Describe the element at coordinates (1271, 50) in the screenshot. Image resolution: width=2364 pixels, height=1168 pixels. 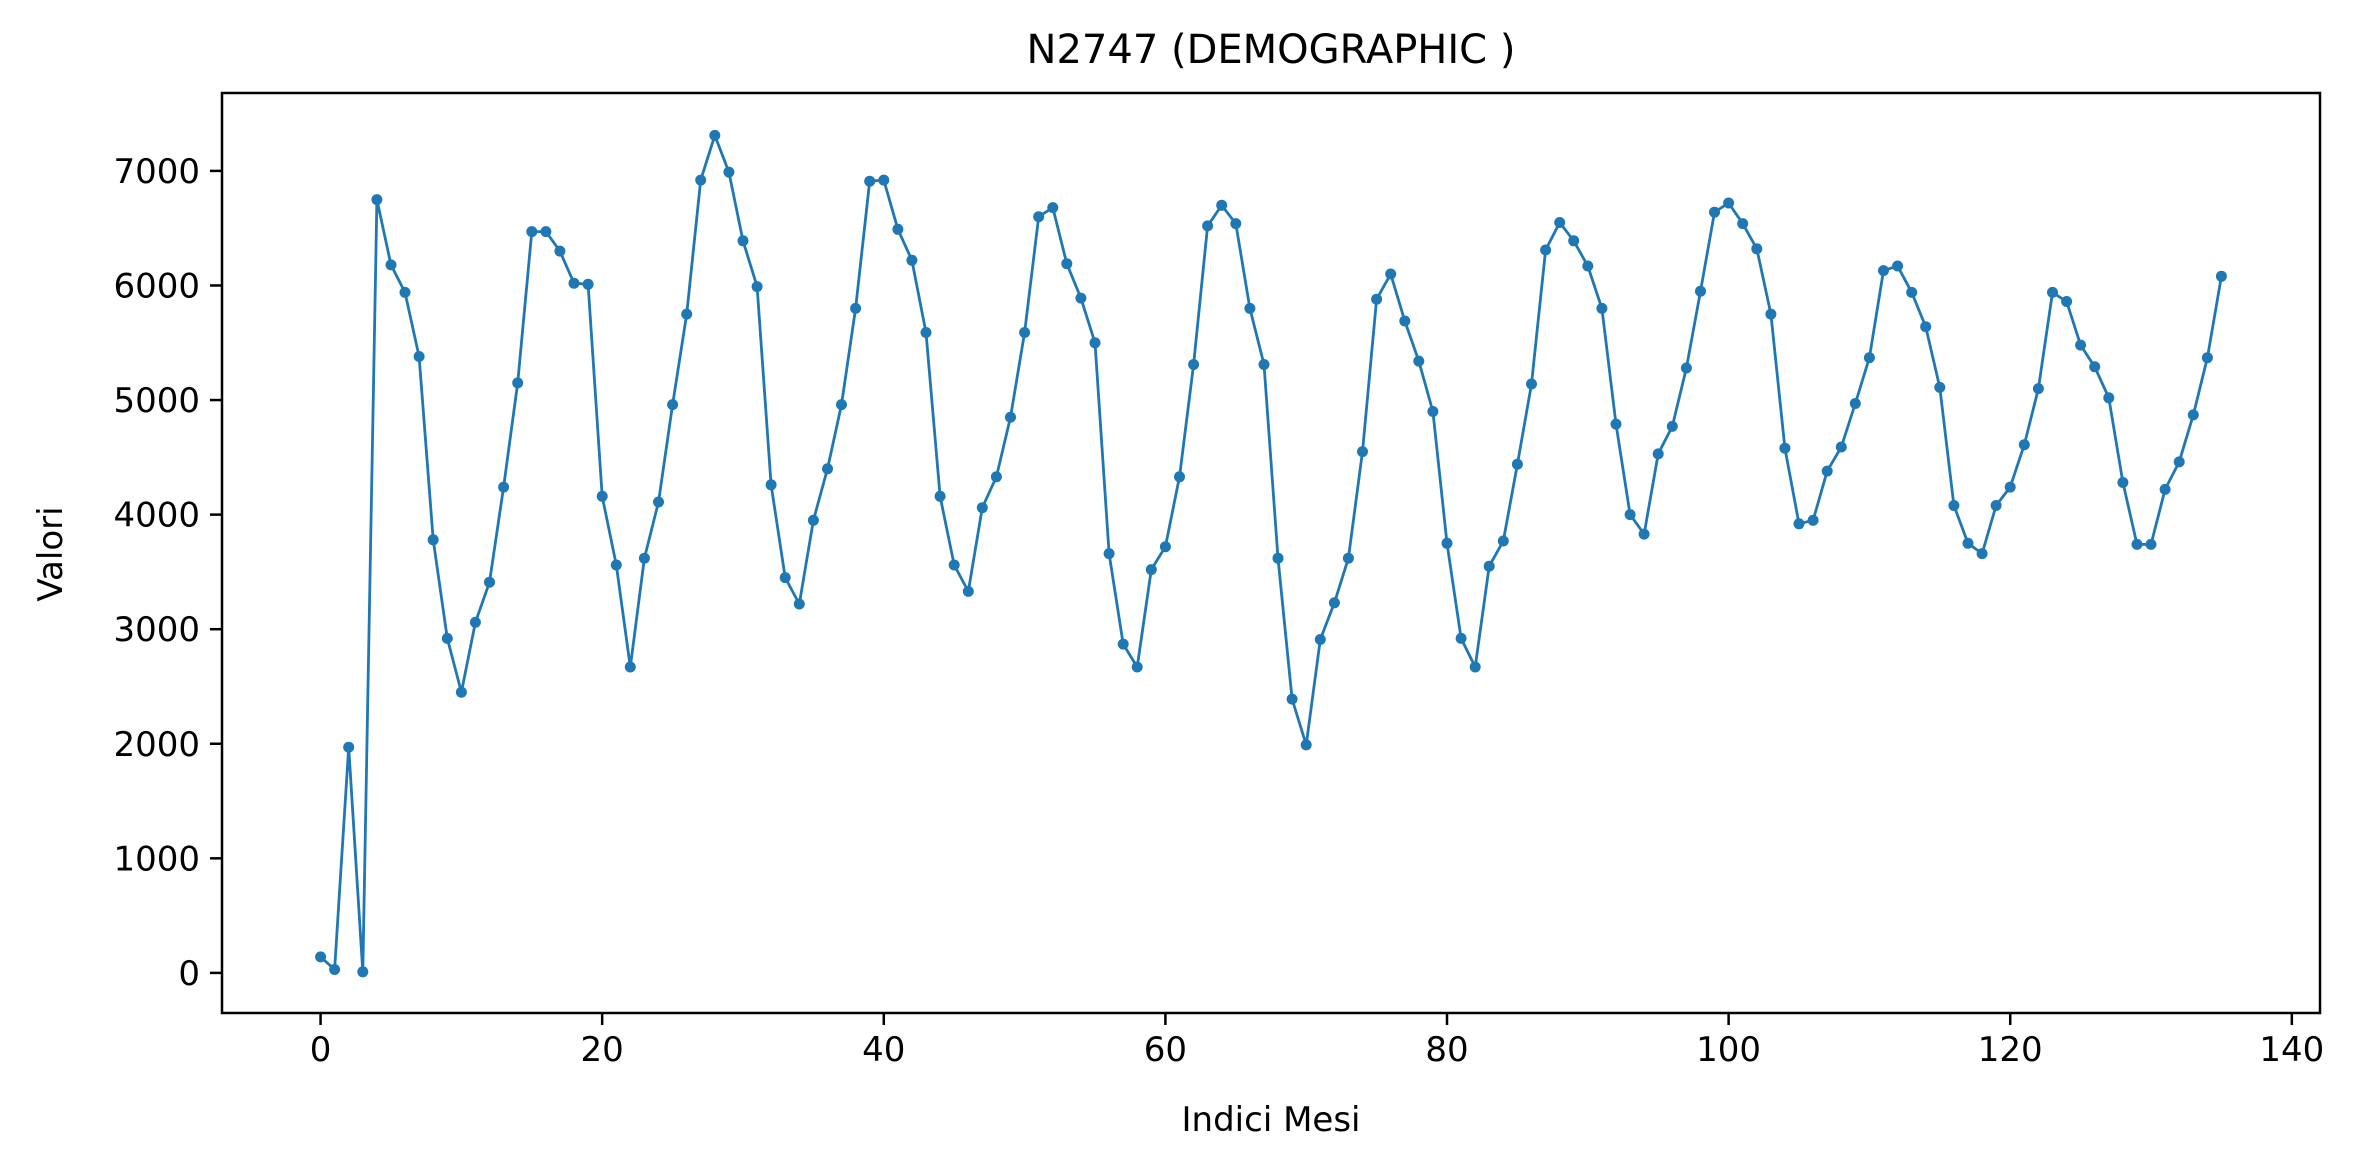
I see `chart-title: N2747 (DEMOGRAPHIC )` at that location.